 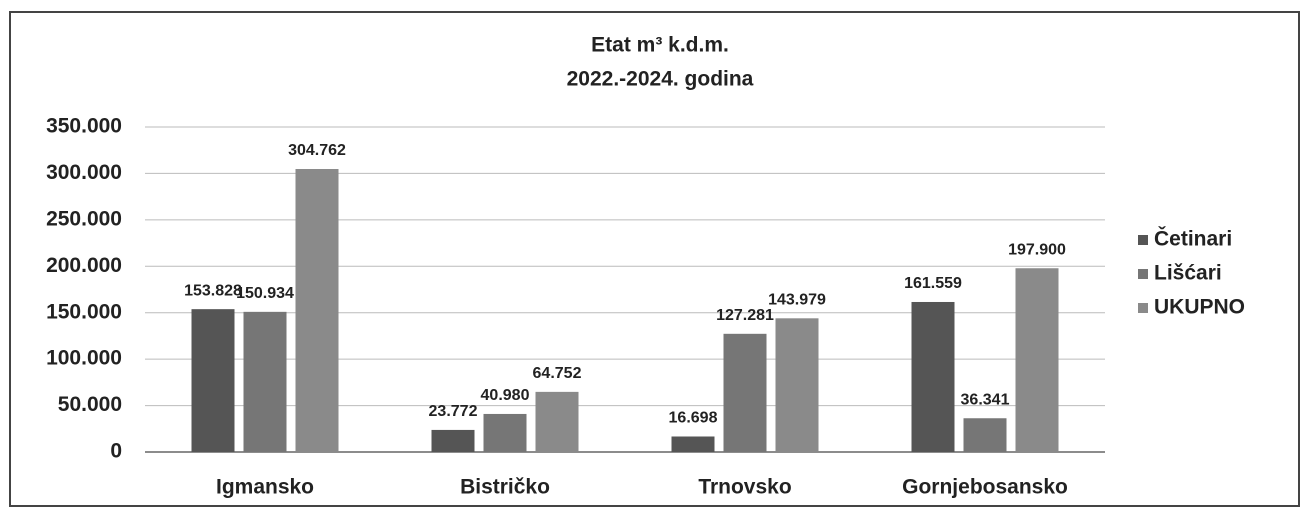 I want to click on data-label: 143.979, so click(x=797, y=300).